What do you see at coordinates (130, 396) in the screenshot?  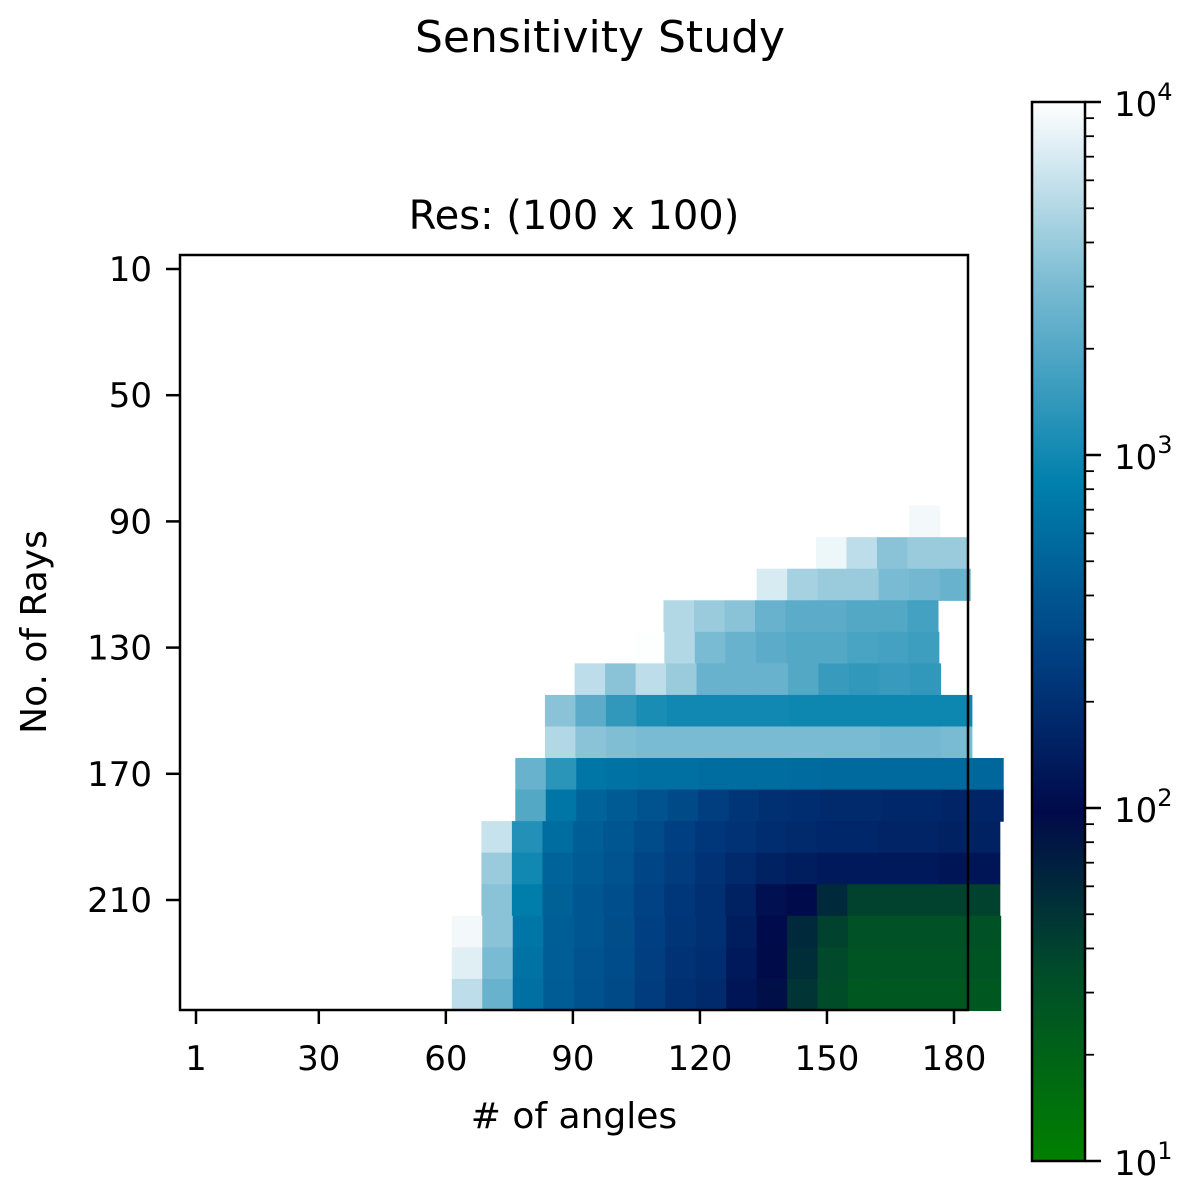 I see `y-tick-label: 50` at bounding box center [130, 396].